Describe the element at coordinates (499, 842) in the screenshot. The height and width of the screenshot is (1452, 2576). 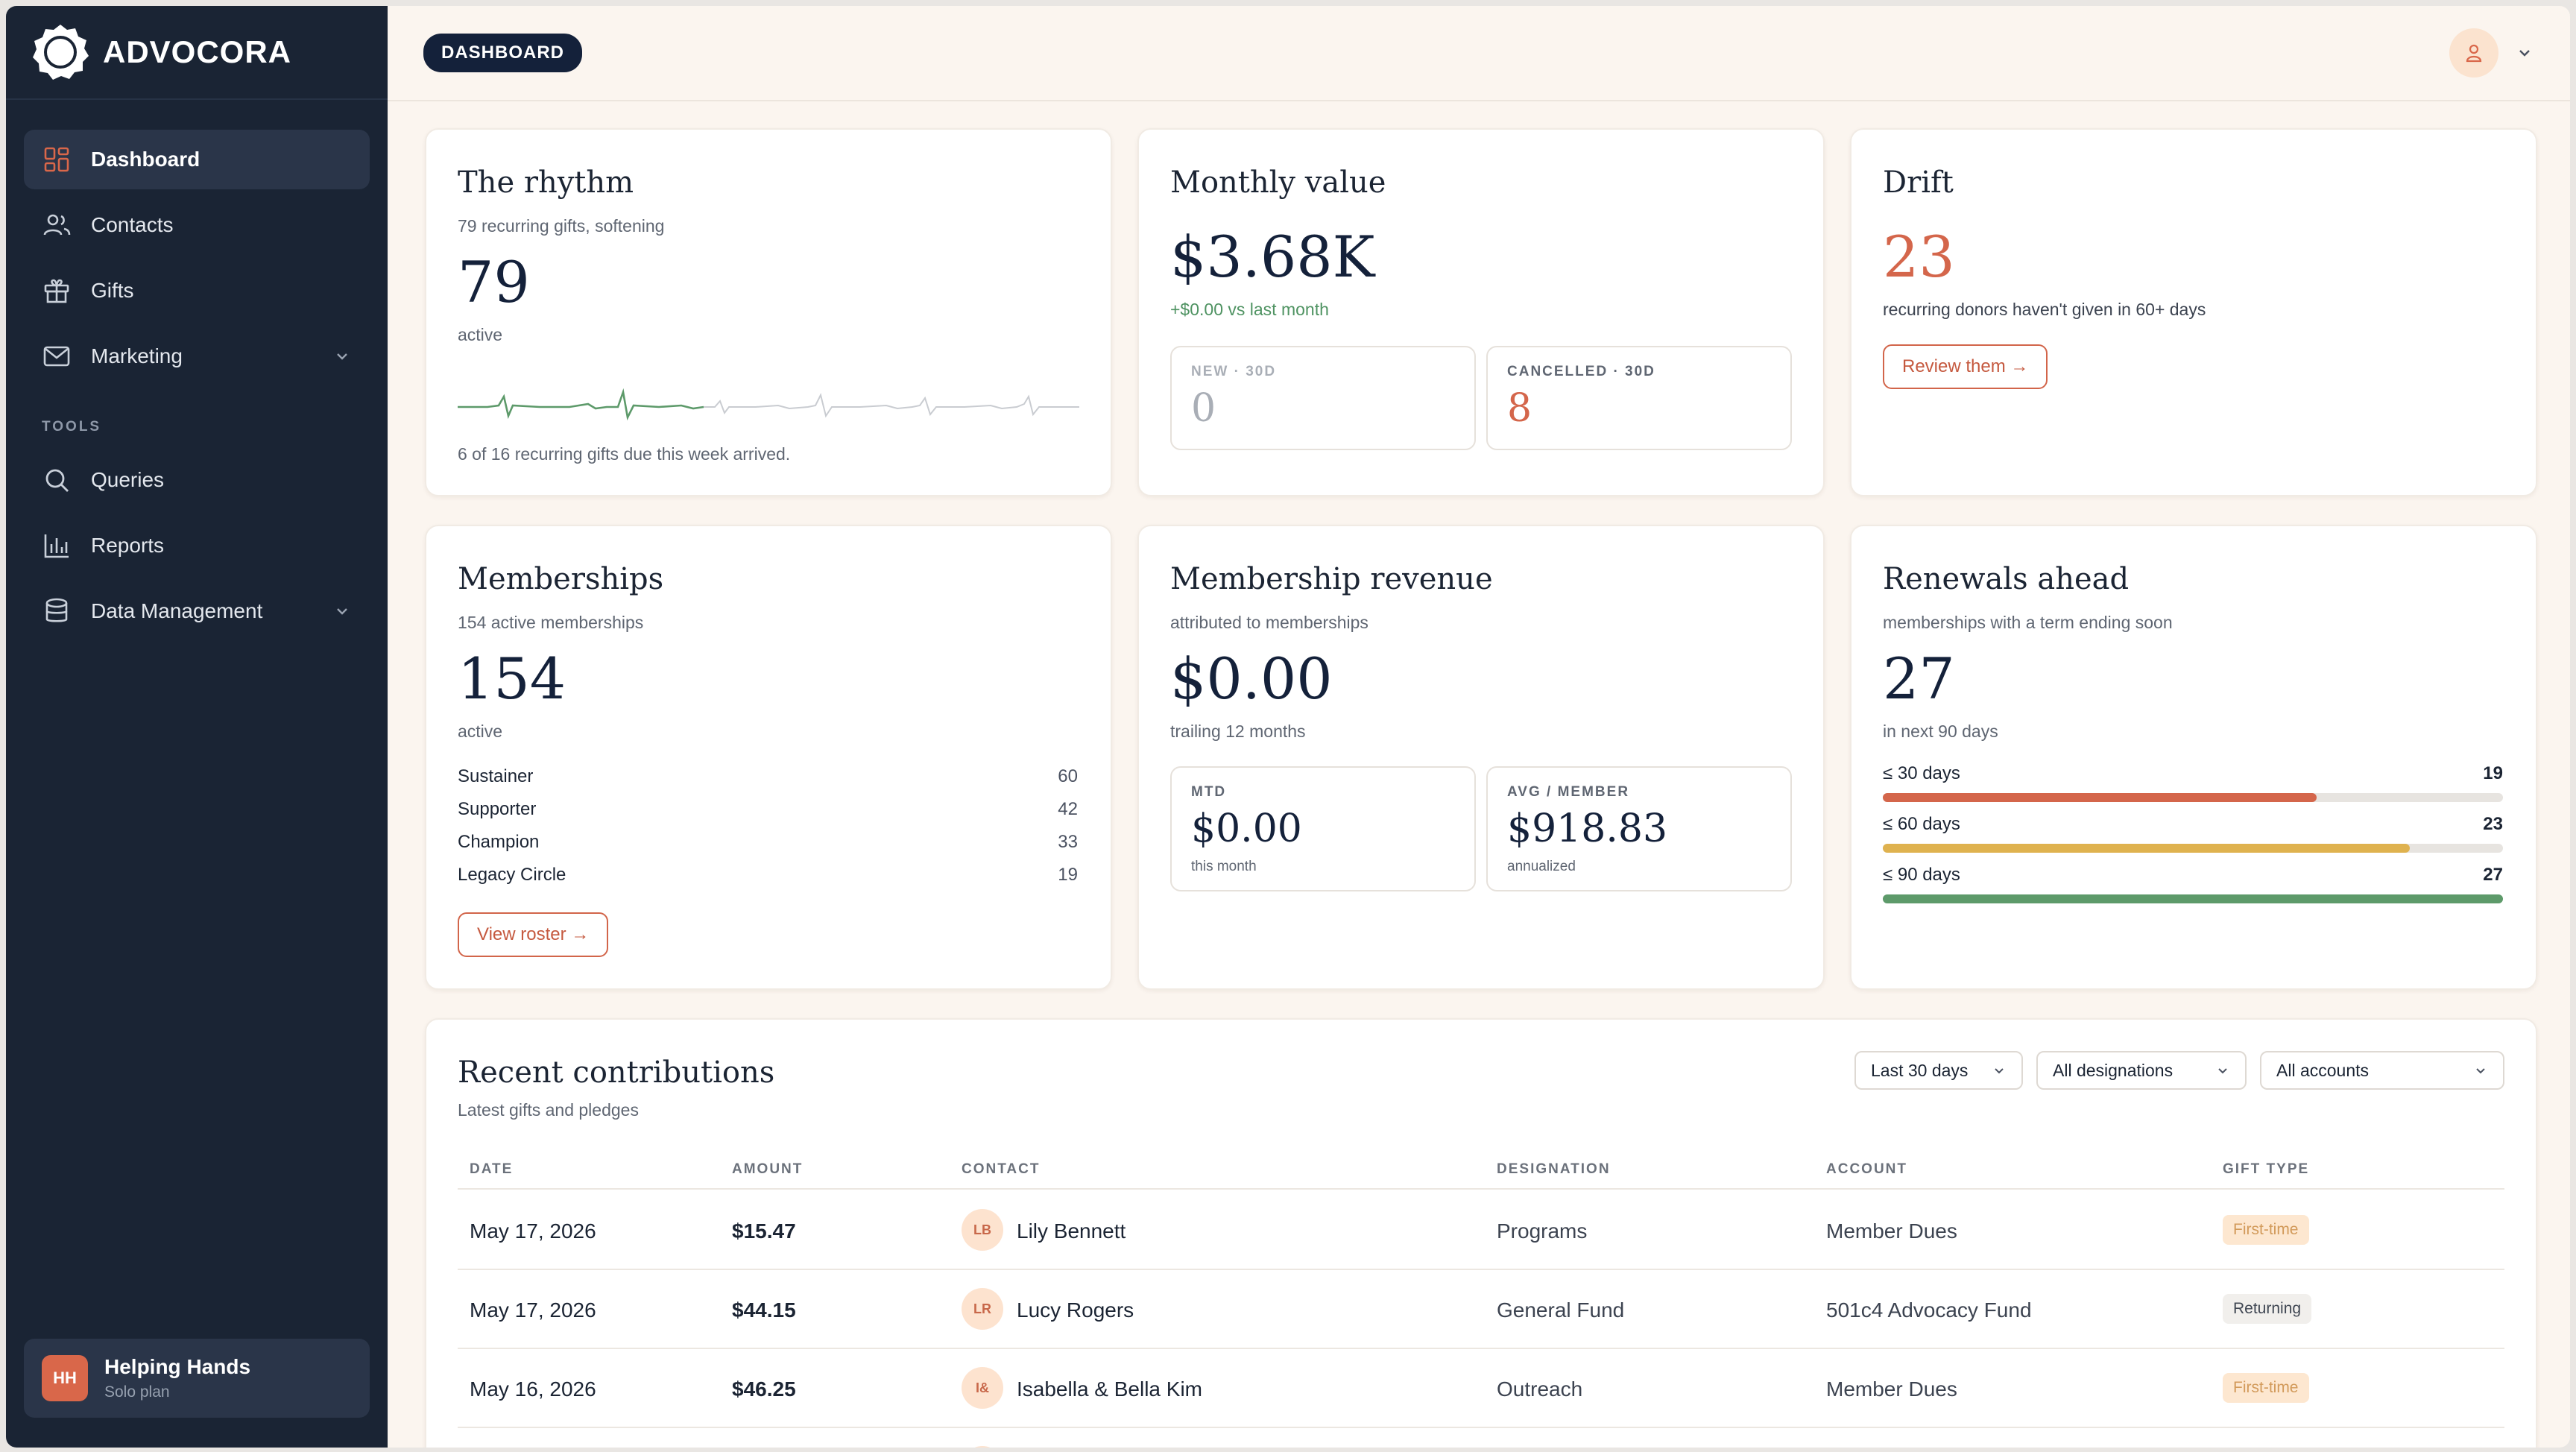
I see `tier-name: Champion` at that location.